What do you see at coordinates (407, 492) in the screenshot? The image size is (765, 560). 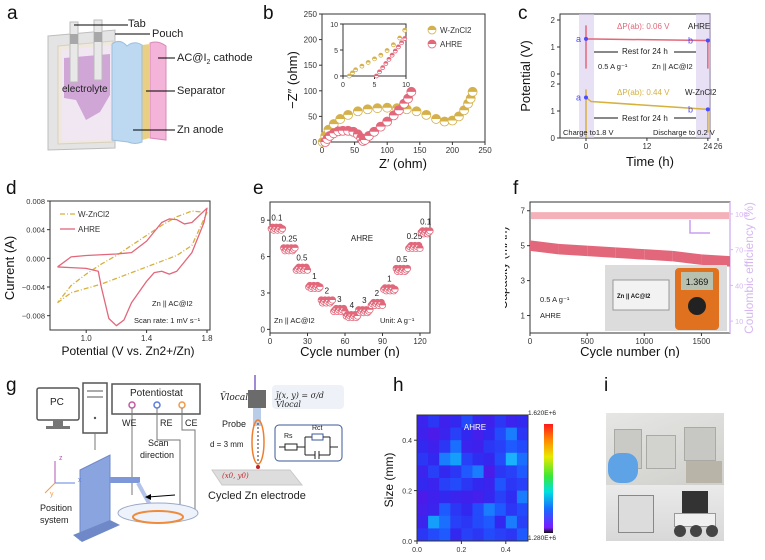 I see `y-tick-label: 0.2` at bounding box center [407, 492].